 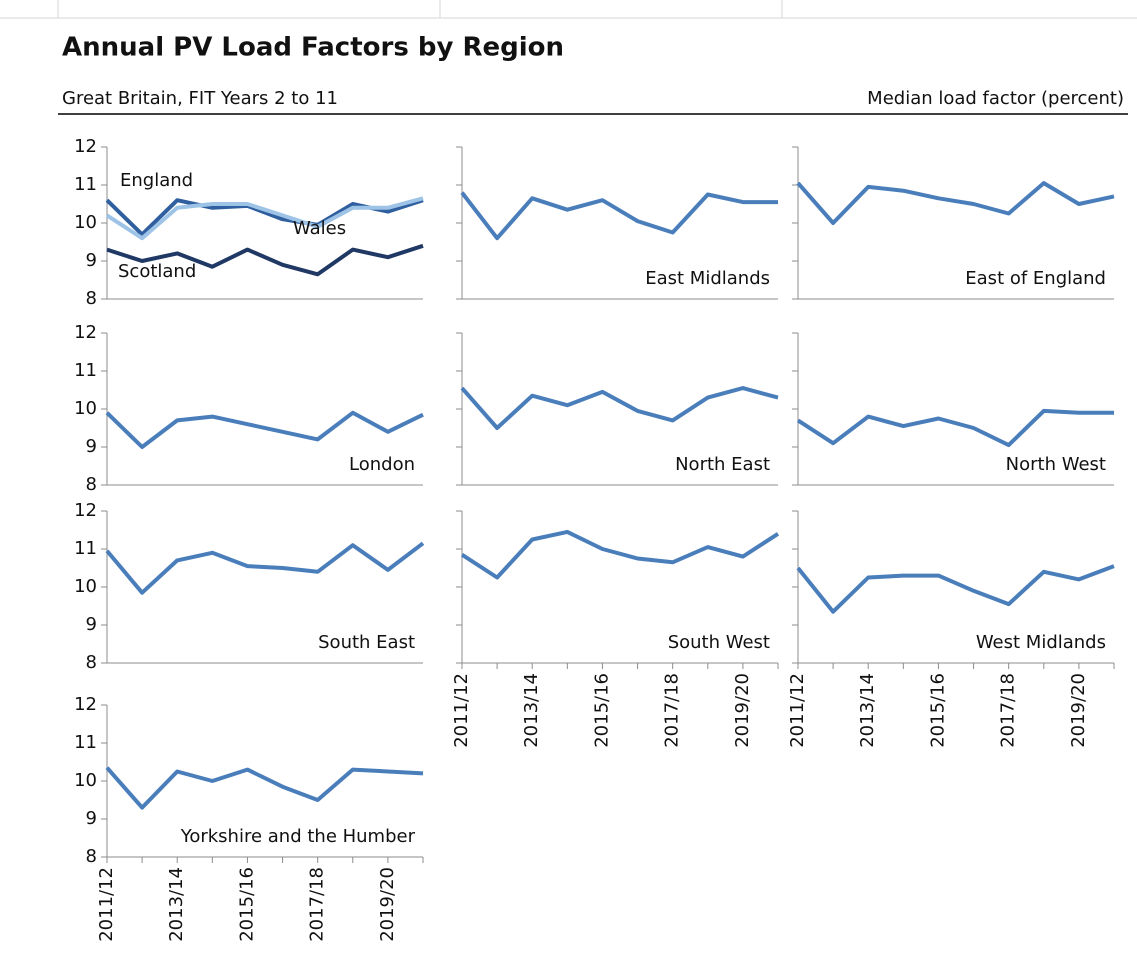 What do you see at coordinates (995, 98) in the screenshot?
I see `unit-label: Median load factor (percent)` at bounding box center [995, 98].